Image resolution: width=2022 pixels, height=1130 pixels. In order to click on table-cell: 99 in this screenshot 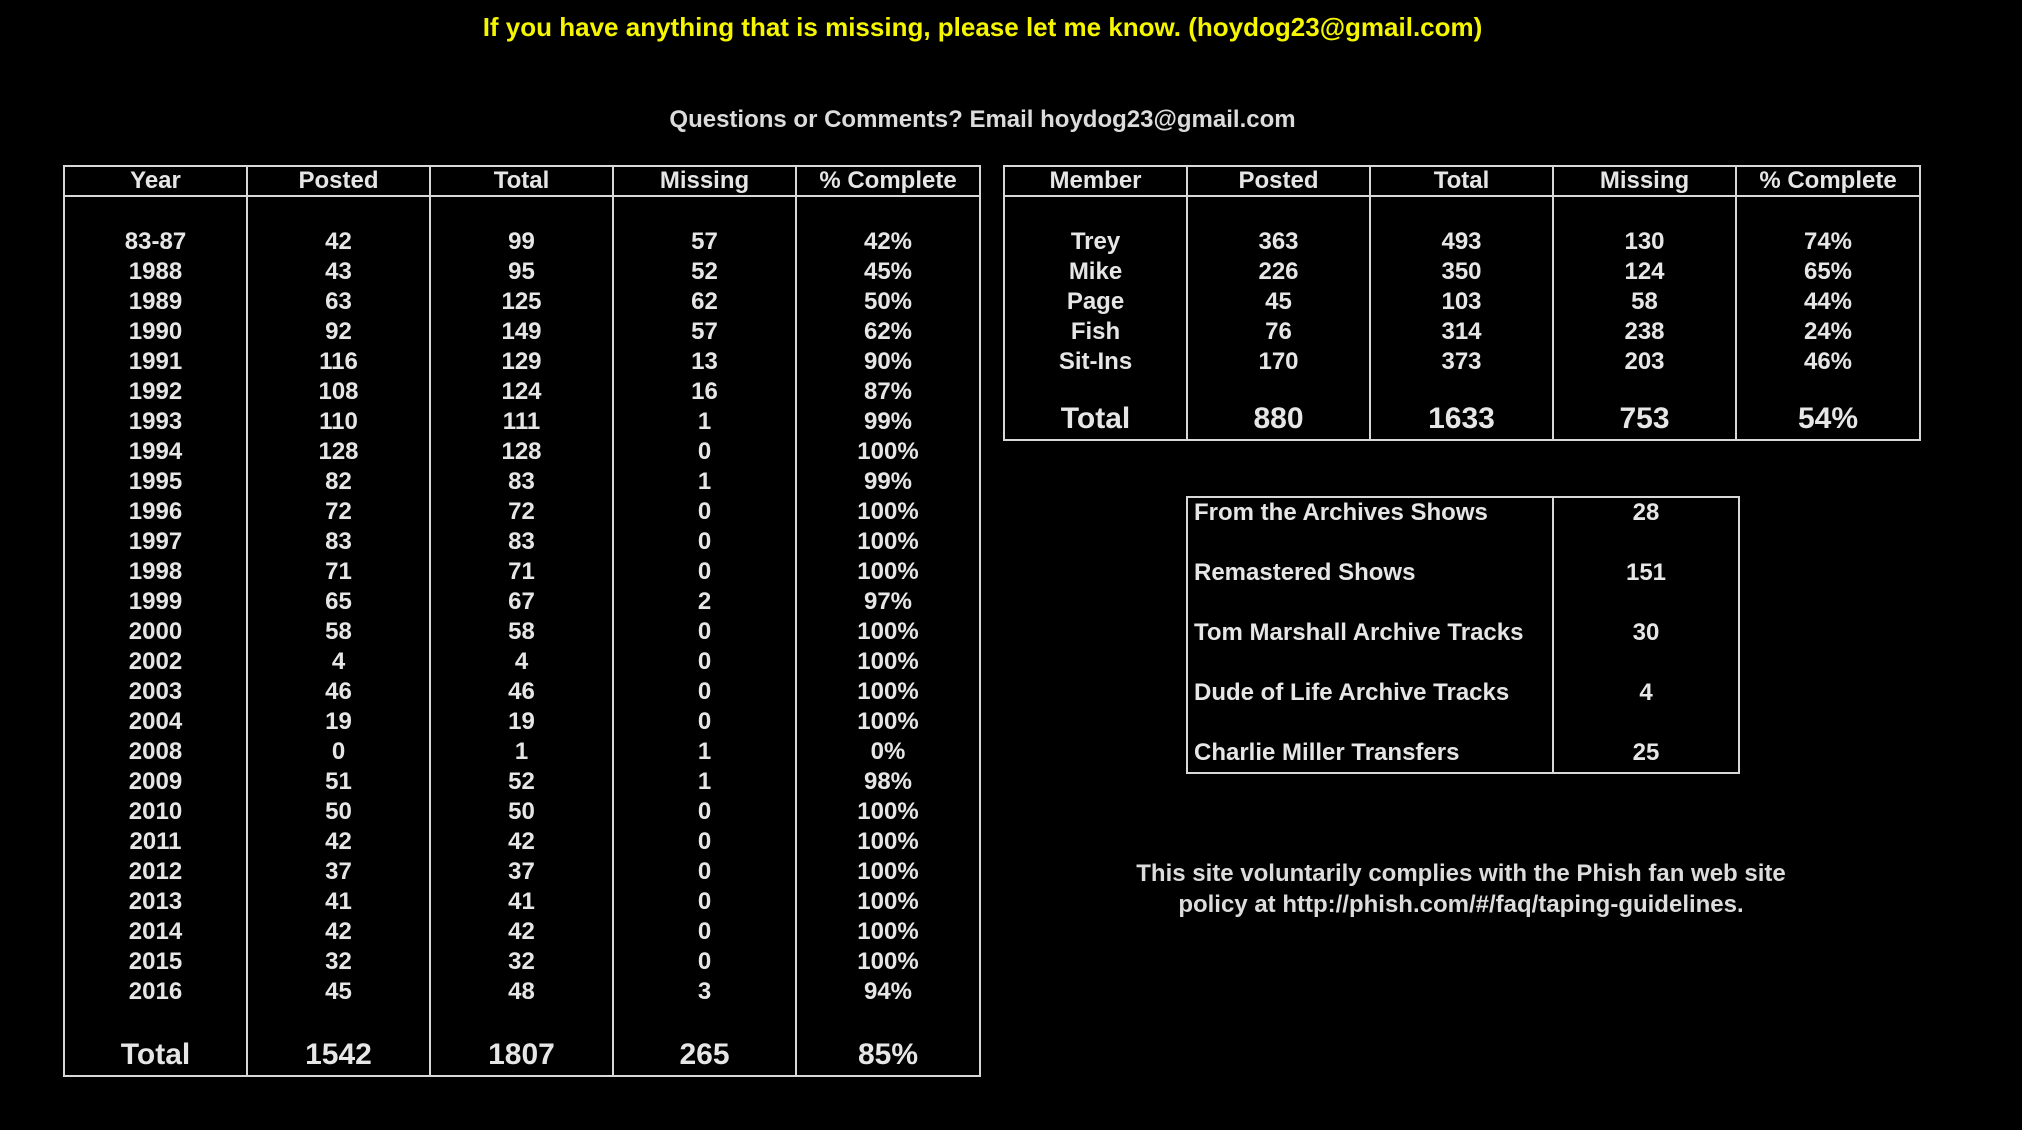, I will do `click(521, 242)`.